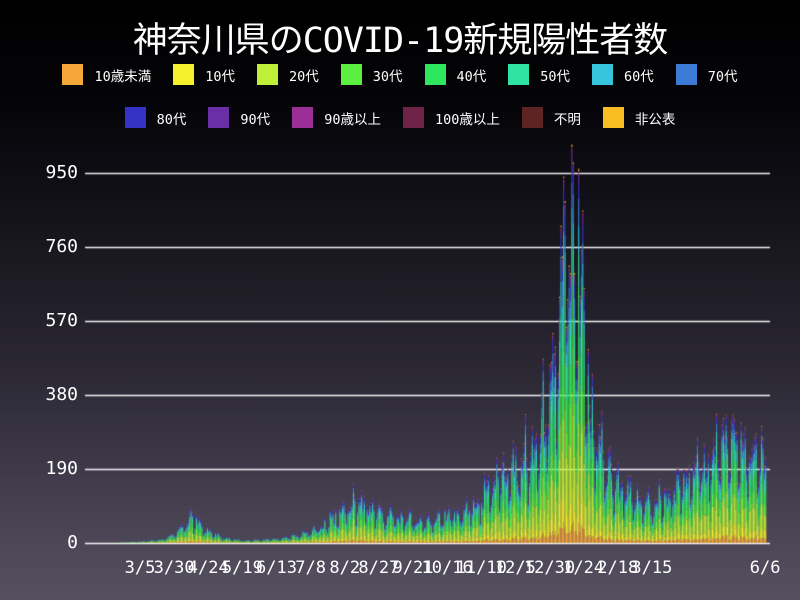  I want to click on x-axis-tick-label: 1/24, so click(584, 568).